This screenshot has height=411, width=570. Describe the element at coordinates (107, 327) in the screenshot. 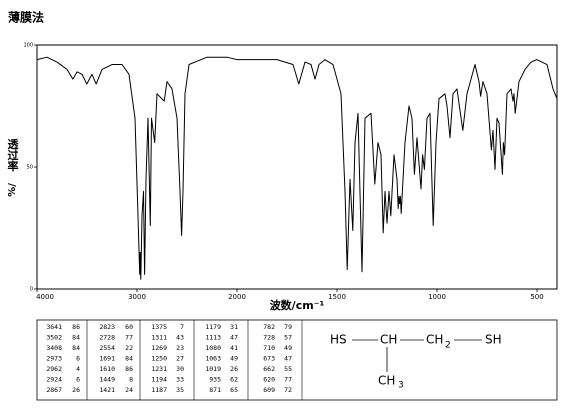

I see `wavenumber-cell: 2823` at that location.